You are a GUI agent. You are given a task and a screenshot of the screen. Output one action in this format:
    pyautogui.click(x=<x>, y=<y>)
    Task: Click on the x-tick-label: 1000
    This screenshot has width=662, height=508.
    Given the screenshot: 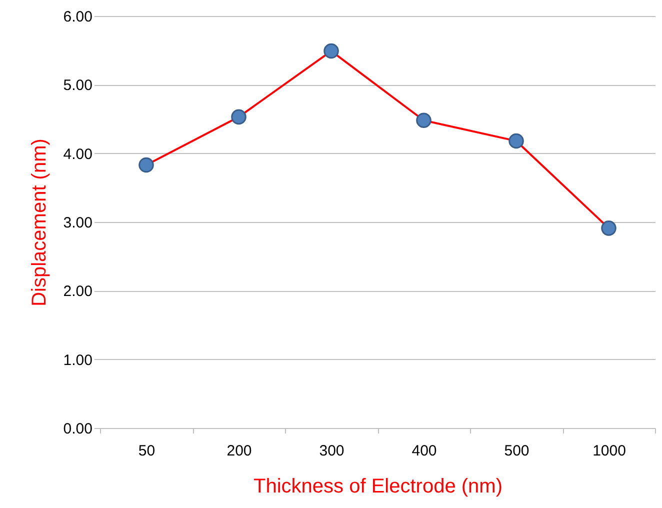 What is the action you would take?
    pyautogui.click(x=609, y=451)
    